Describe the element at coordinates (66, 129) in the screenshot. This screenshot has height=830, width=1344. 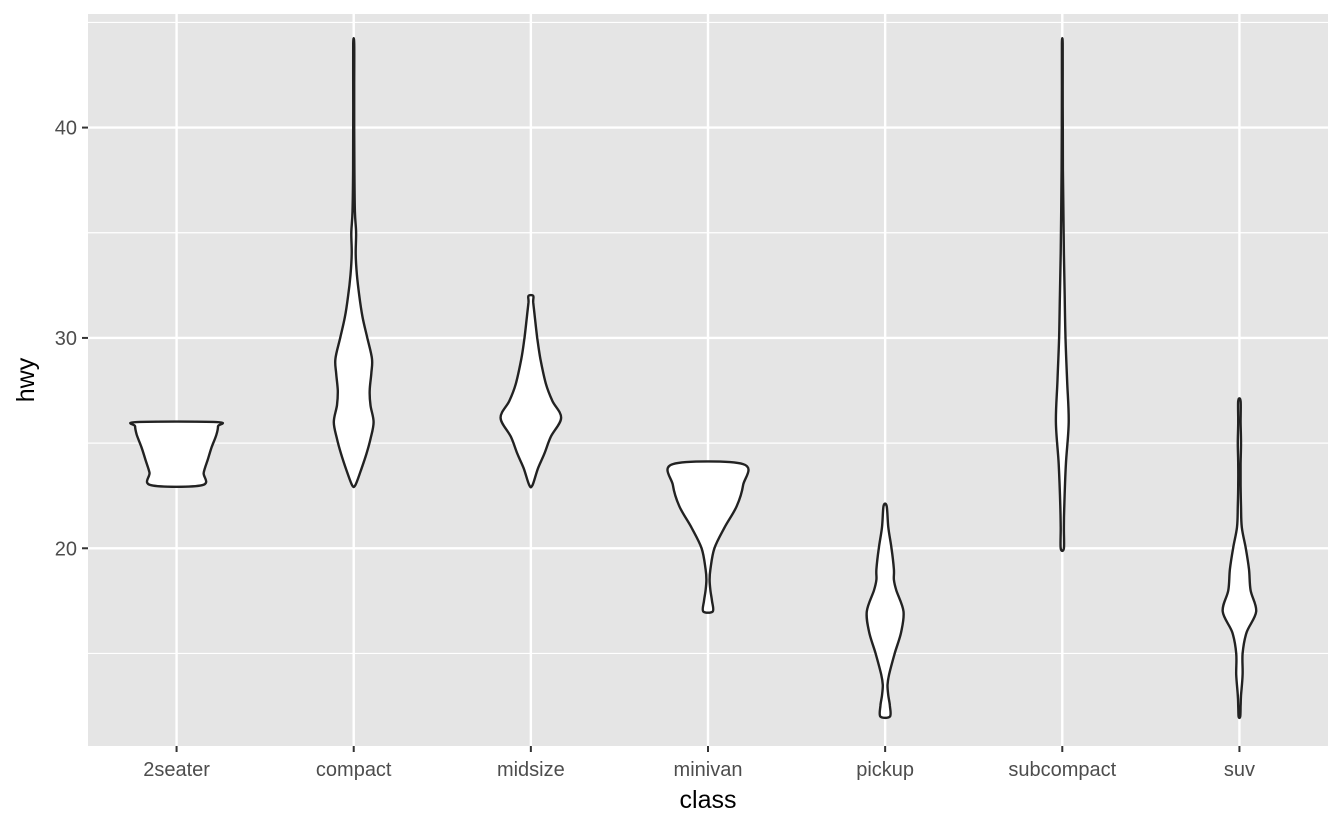
I see `y-tick-label: 40` at that location.